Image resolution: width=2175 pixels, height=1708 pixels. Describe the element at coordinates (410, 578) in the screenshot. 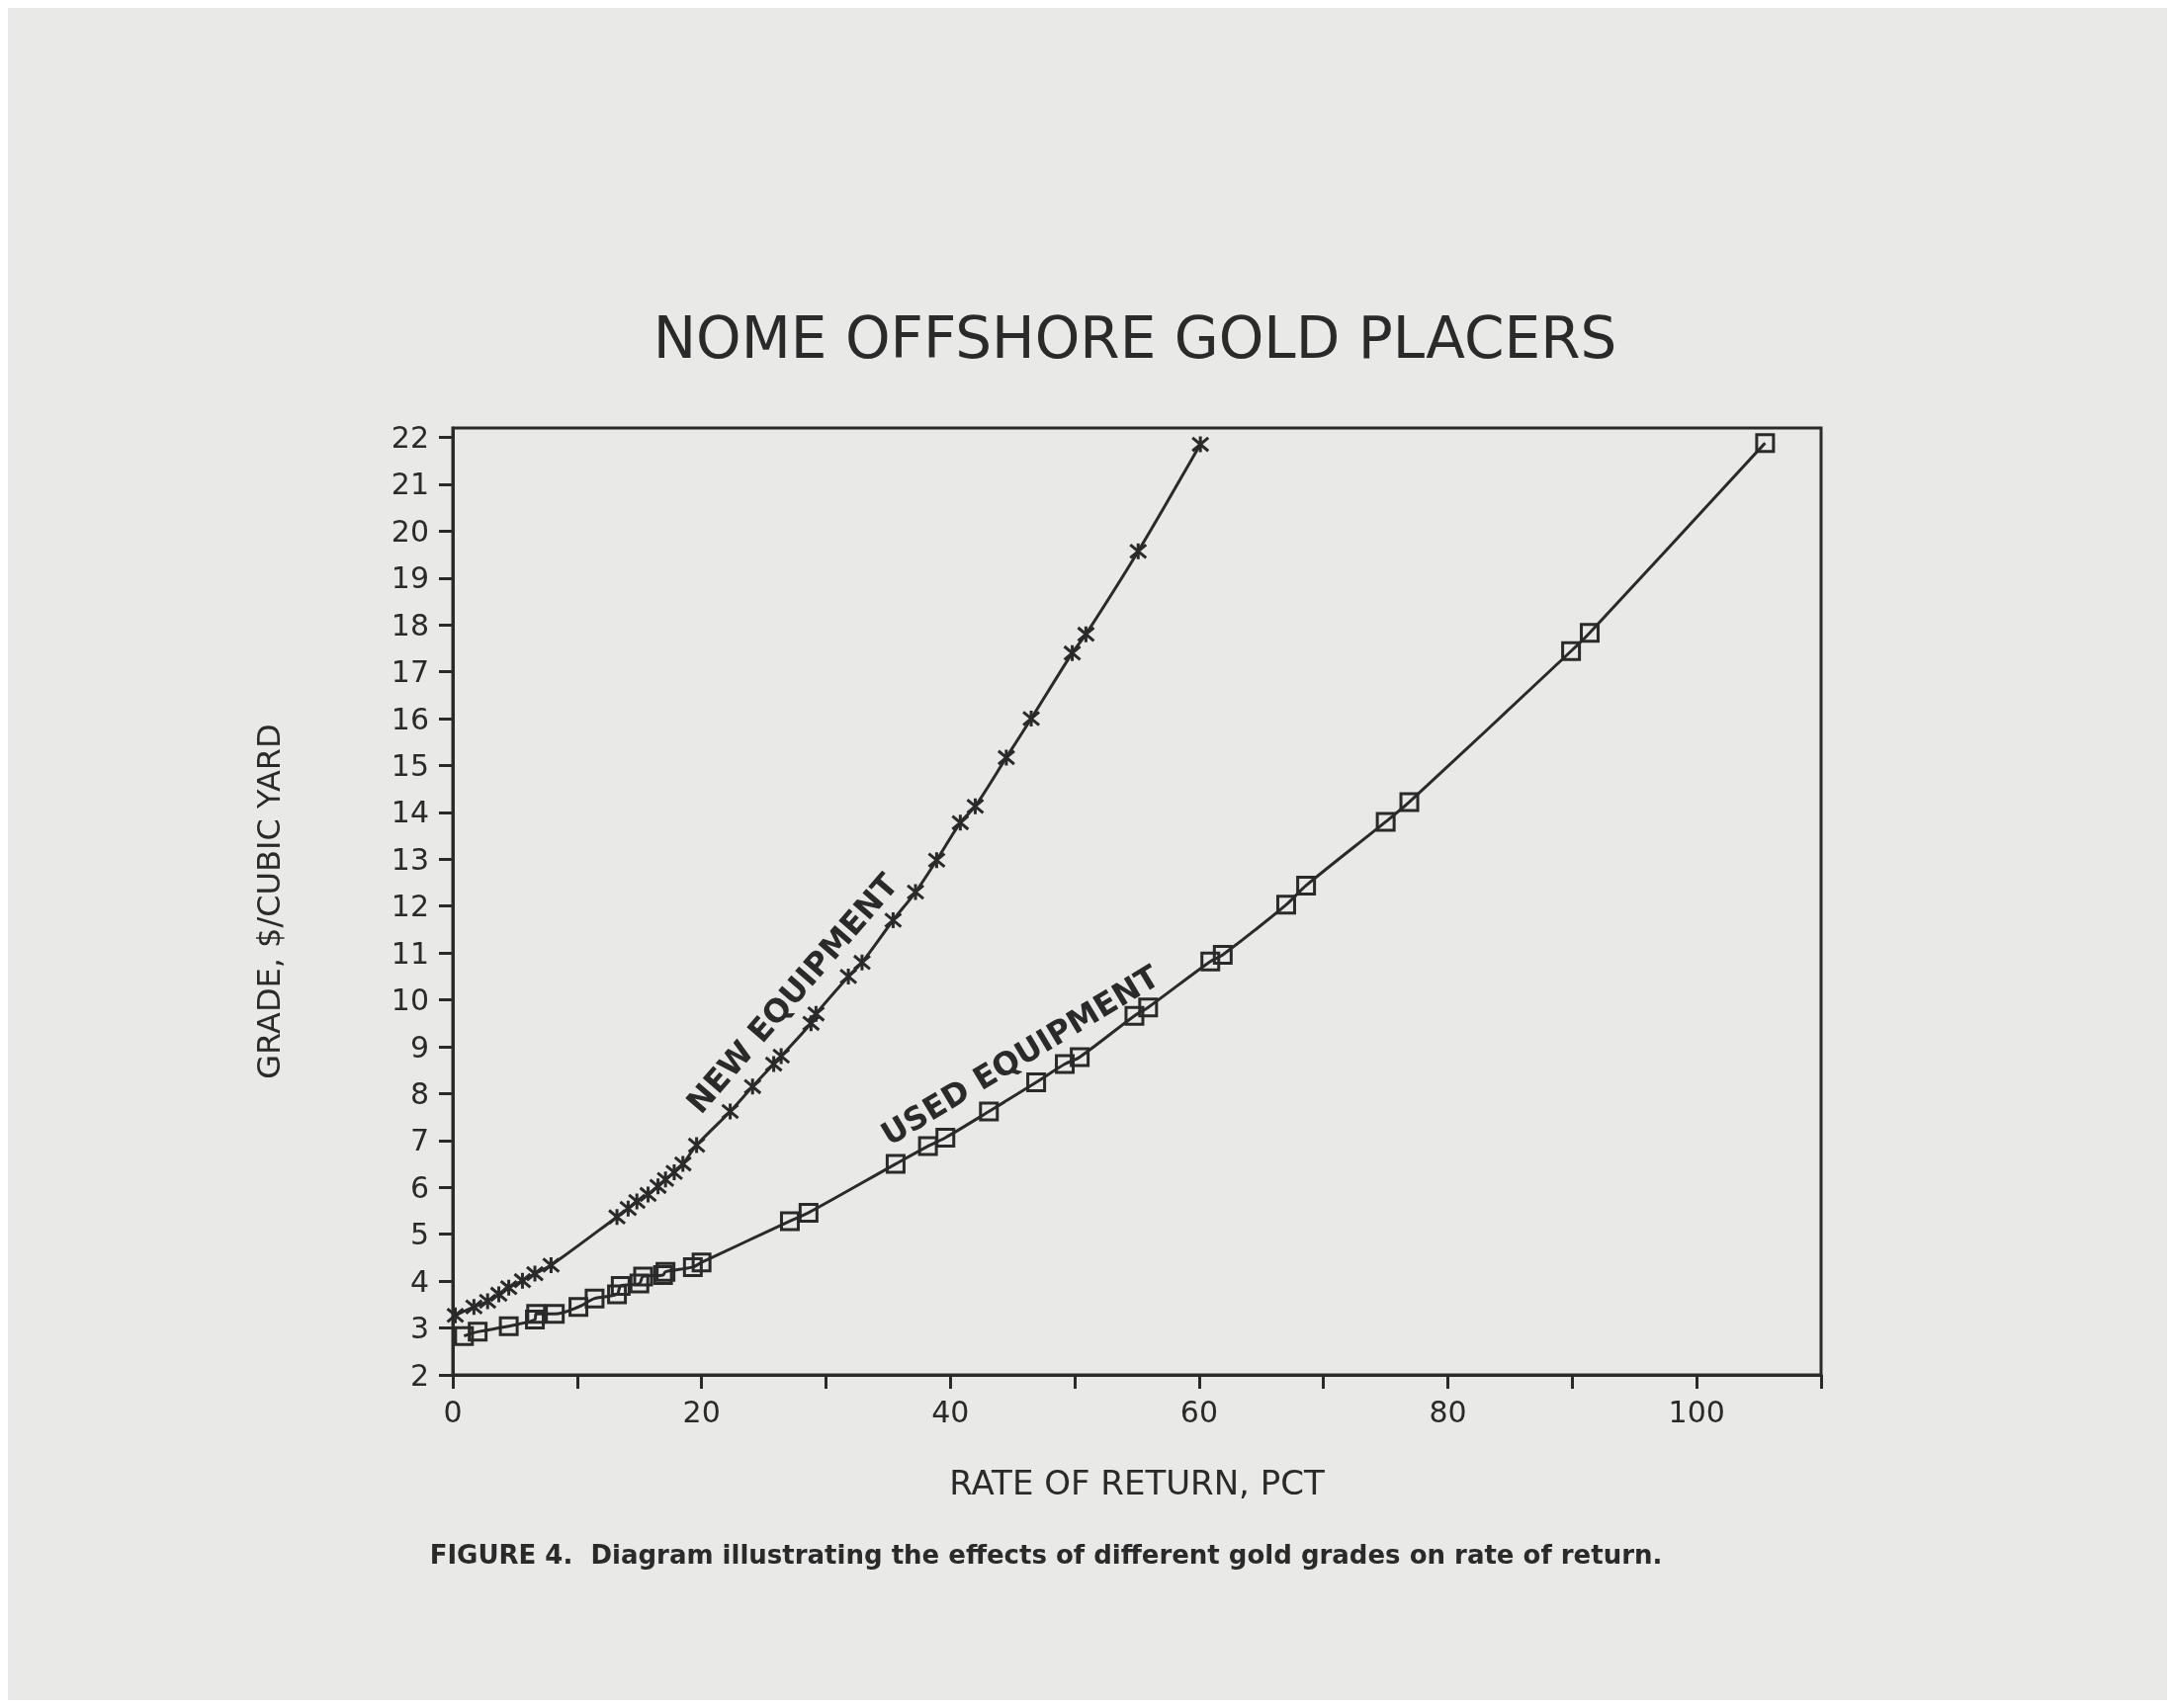

I see `y-tick-label: 19` at that location.